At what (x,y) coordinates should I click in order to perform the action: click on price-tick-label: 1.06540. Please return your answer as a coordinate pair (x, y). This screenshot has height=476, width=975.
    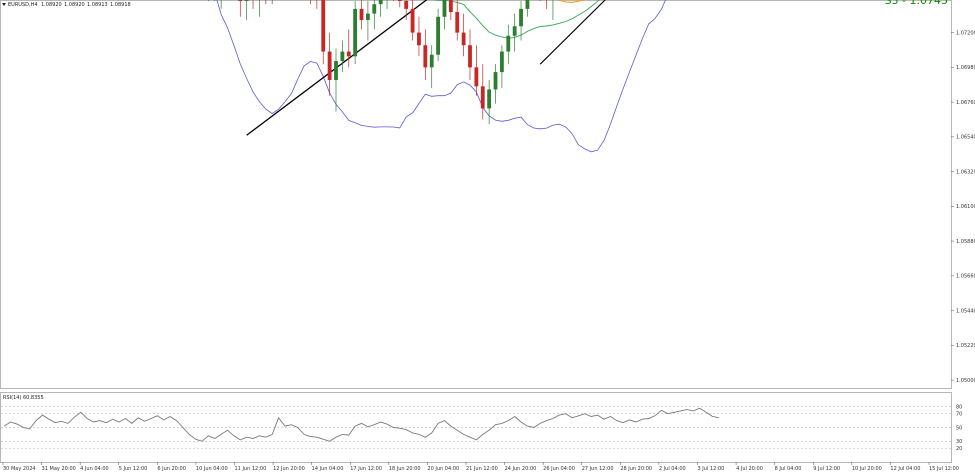
    Looking at the image, I should click on (965, 138).